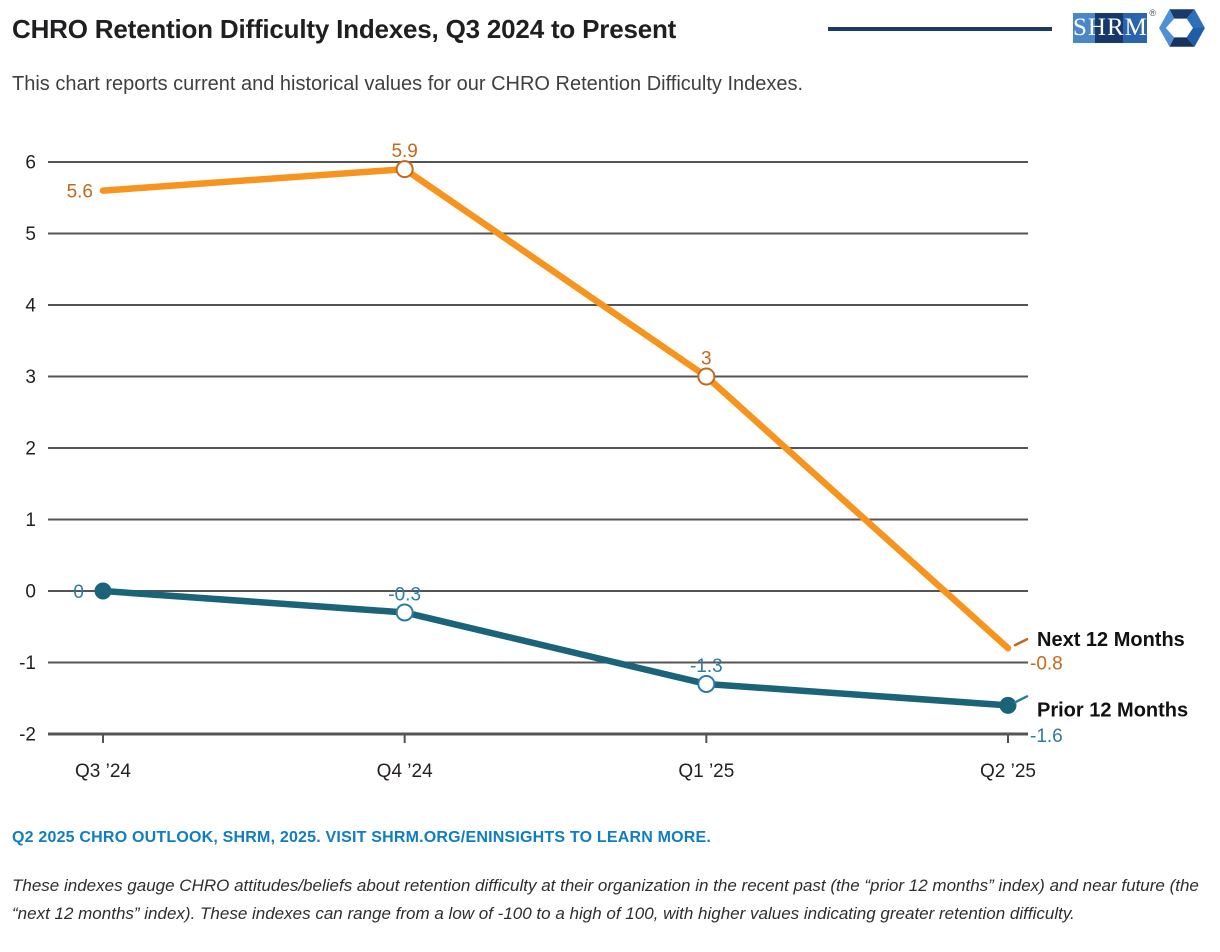 This screenshot has height=952, width=1220. Describe the element at coordinates (940, 29) in the screenshot. I see `header-divider` at that location.